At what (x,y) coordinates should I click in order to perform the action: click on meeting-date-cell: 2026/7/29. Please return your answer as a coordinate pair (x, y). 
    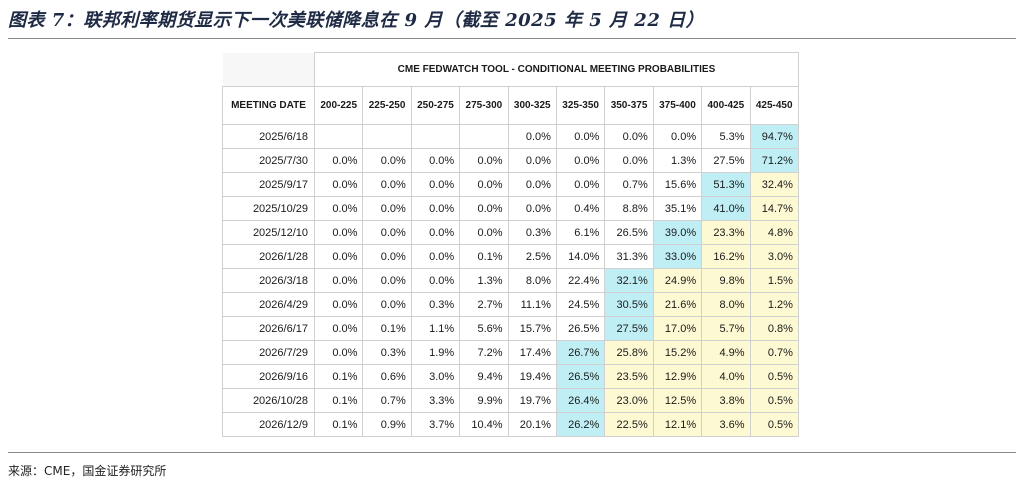
    Looking at the image, I should click on (268, 352).